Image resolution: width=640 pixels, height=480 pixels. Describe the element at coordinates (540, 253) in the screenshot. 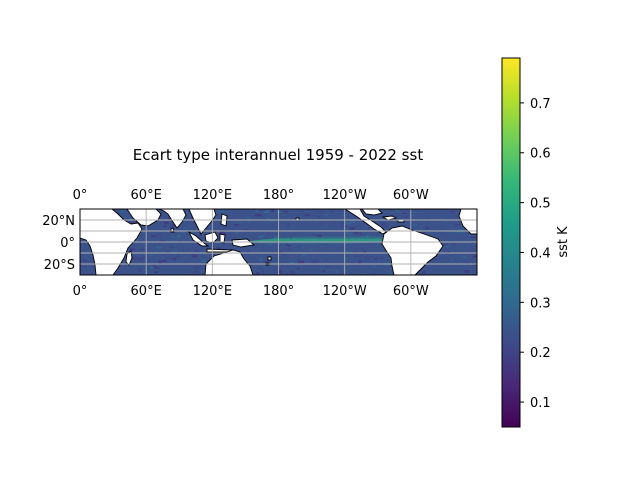

I see `colorbar-tick-label: 0.4` at that location.